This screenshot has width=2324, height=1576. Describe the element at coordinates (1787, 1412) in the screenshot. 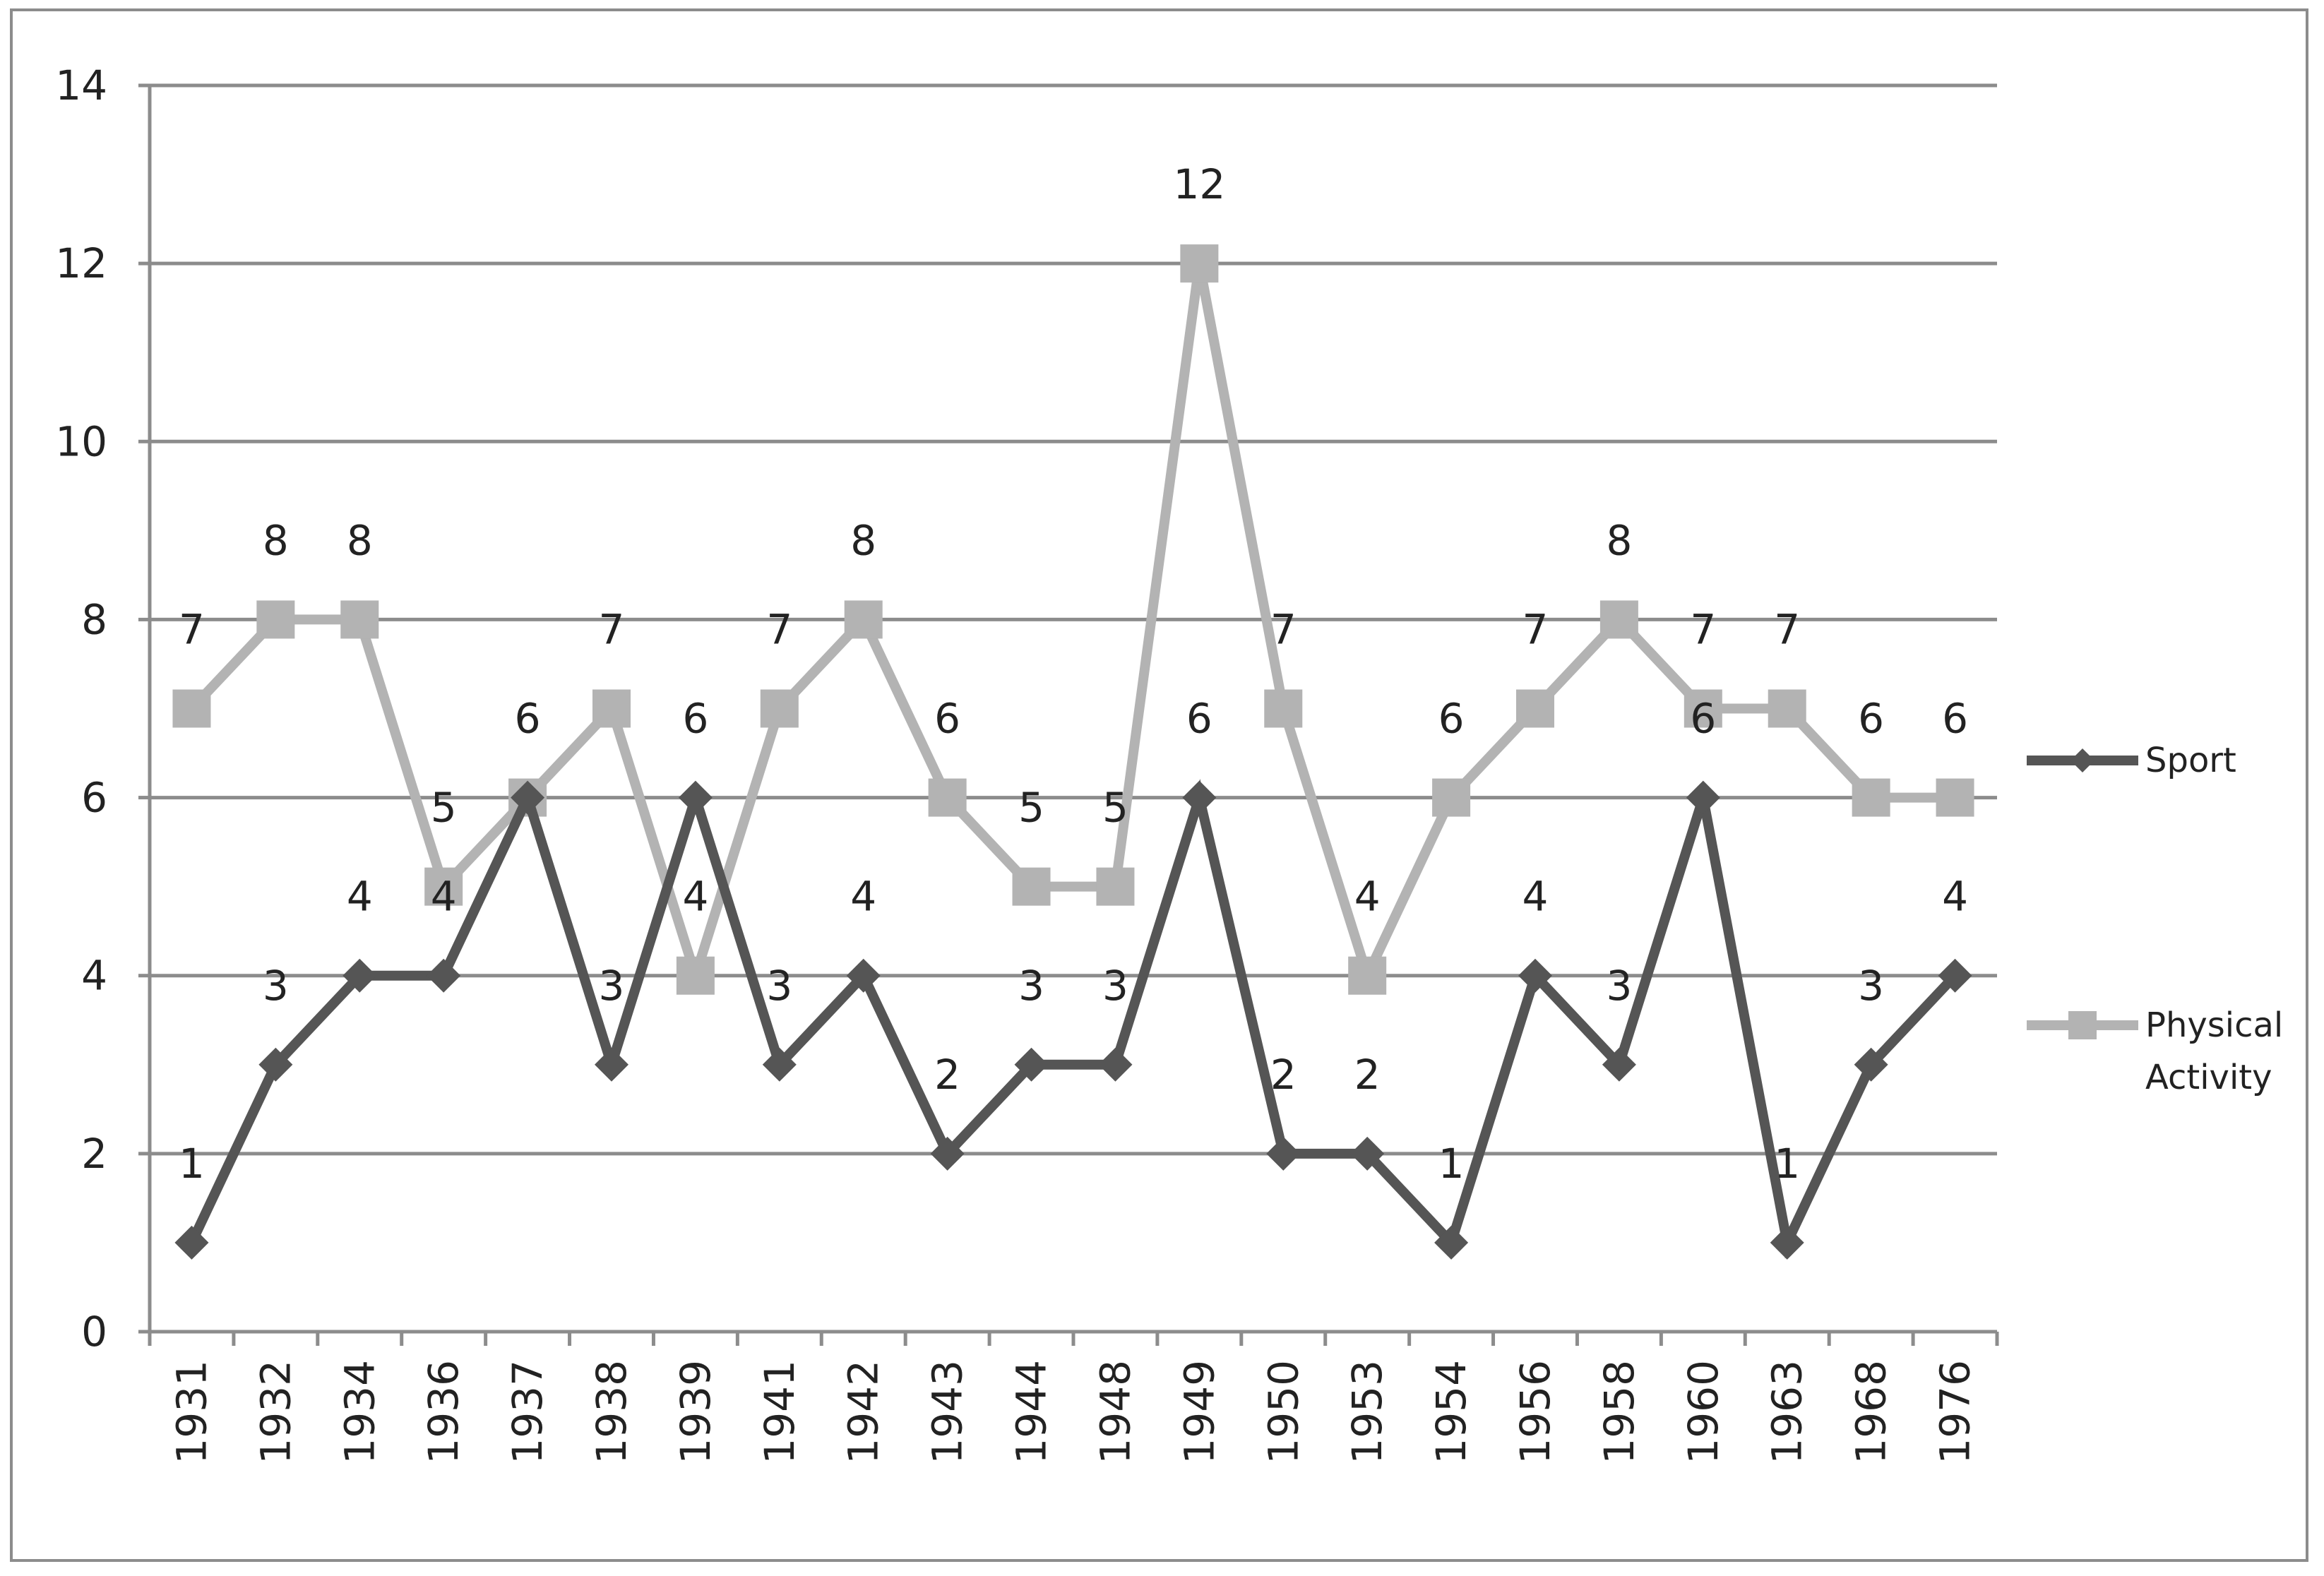

I see `x-tick-label: 1963` at that location.